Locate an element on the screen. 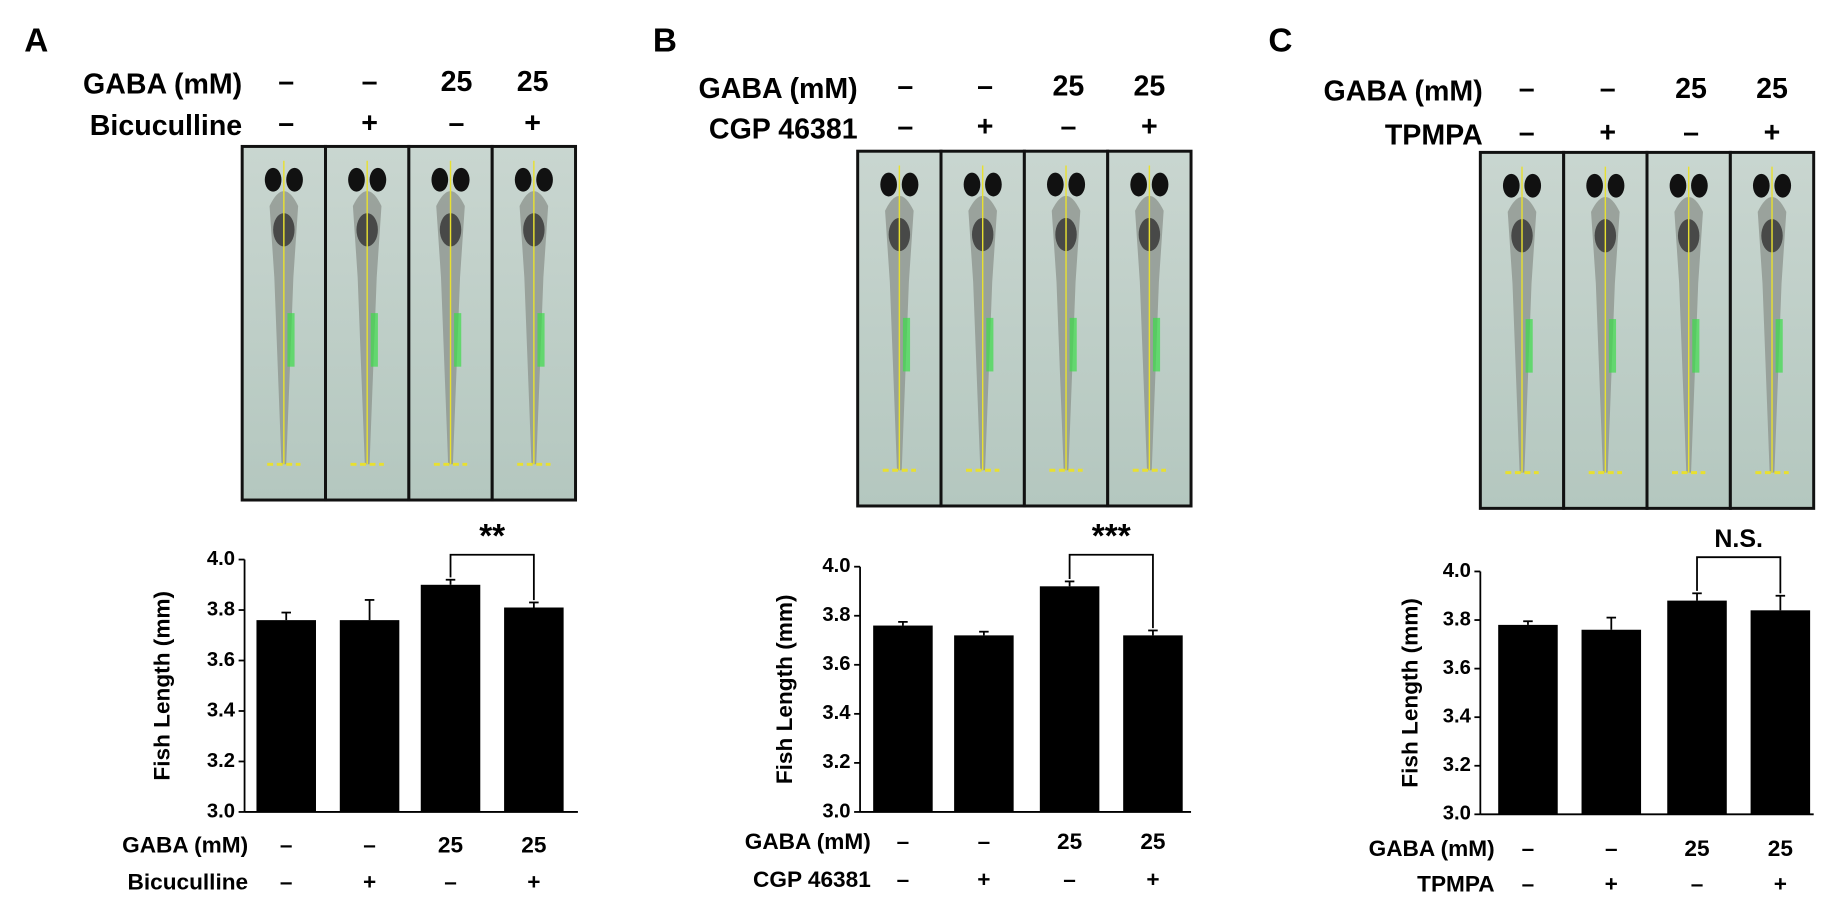 The image size is (1838, 906). panel-label: C is located at coordinates (1280, 41).